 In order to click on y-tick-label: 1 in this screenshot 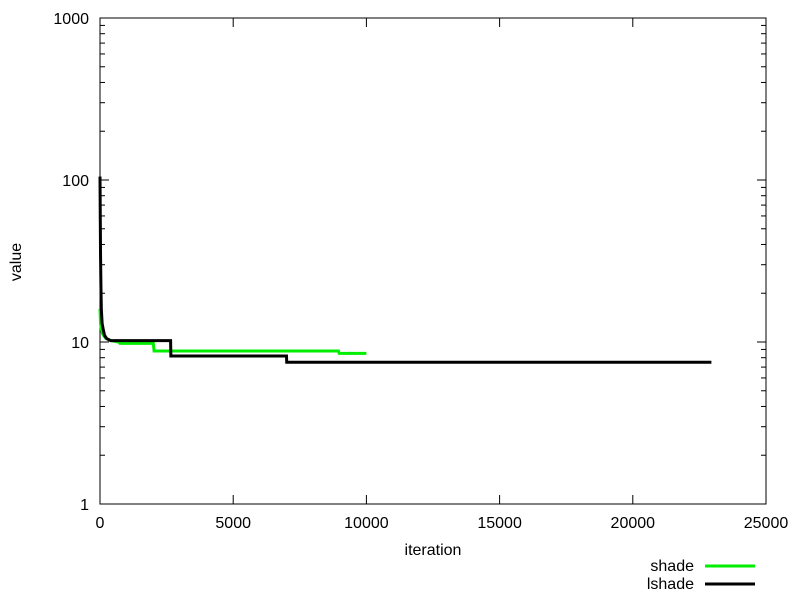, I will do `click(84, 505)`.